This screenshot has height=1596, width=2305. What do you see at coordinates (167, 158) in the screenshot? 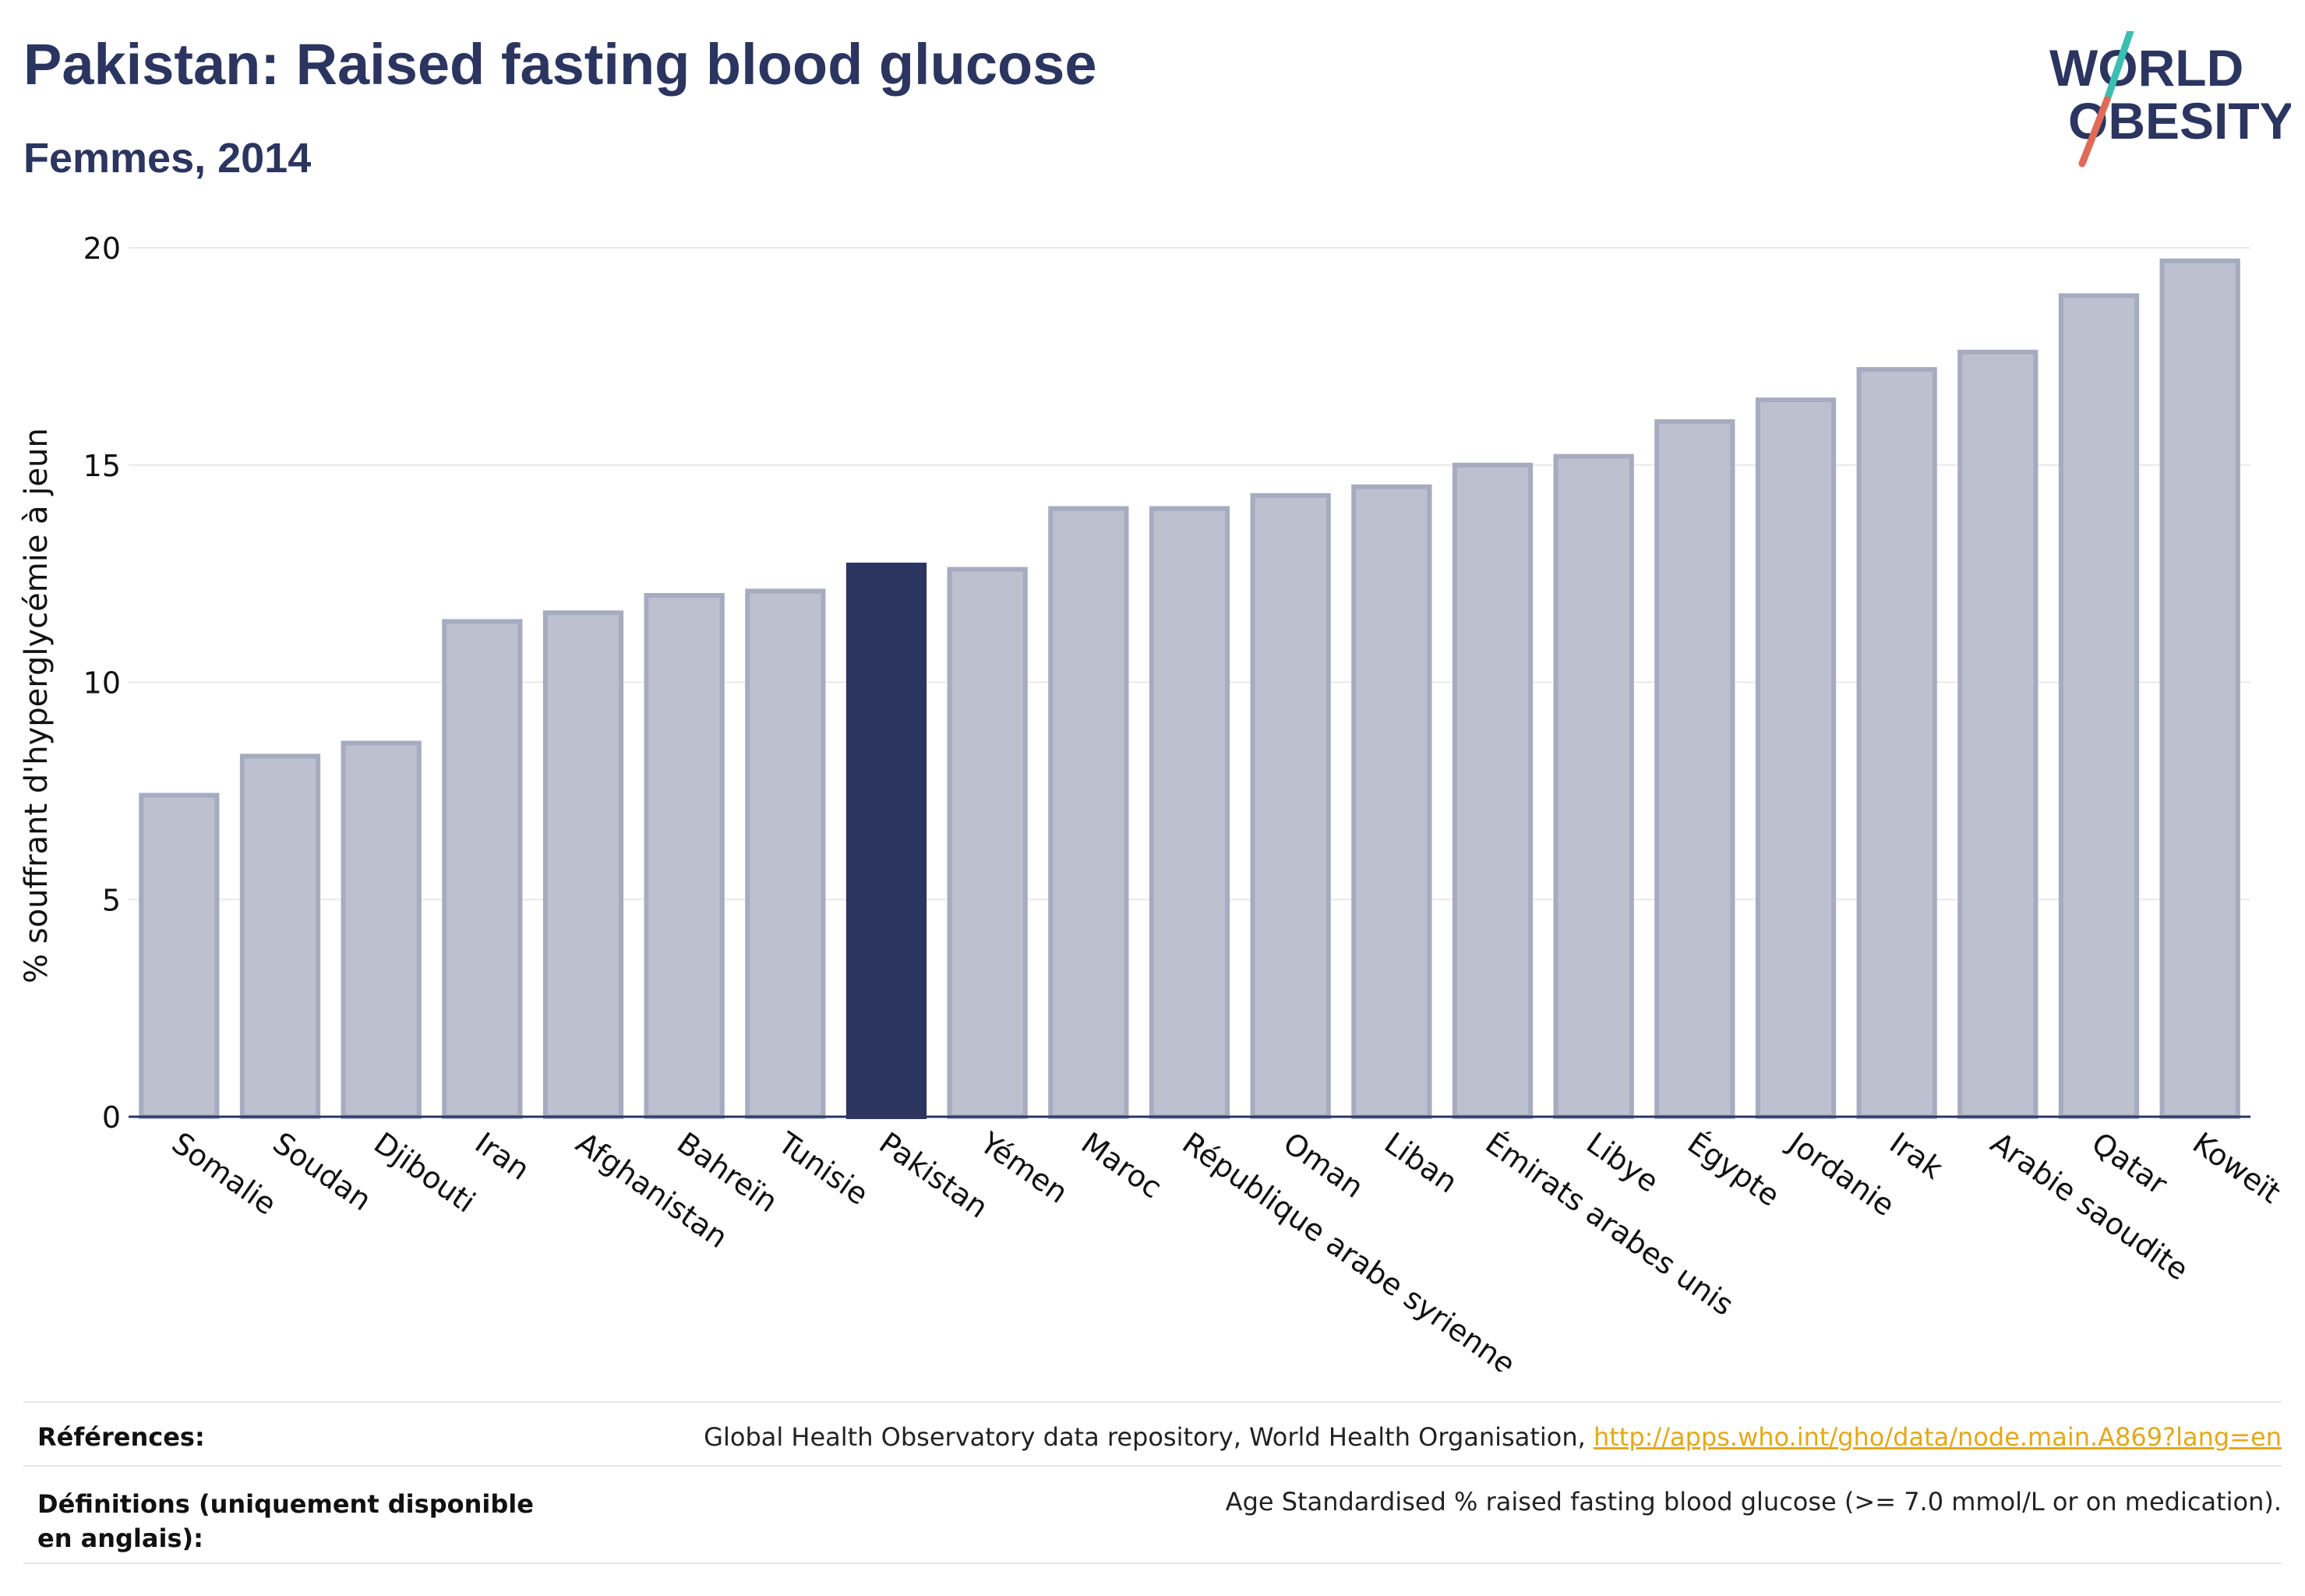
I see `chart-subtitle: Femmes, 2014` at bounding box center [167, 158].